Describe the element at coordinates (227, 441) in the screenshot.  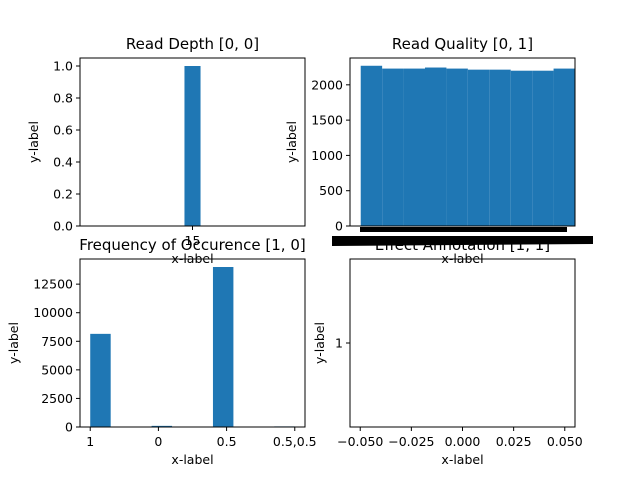
I see `xtick-label-p10-2: 0.5` at that location.